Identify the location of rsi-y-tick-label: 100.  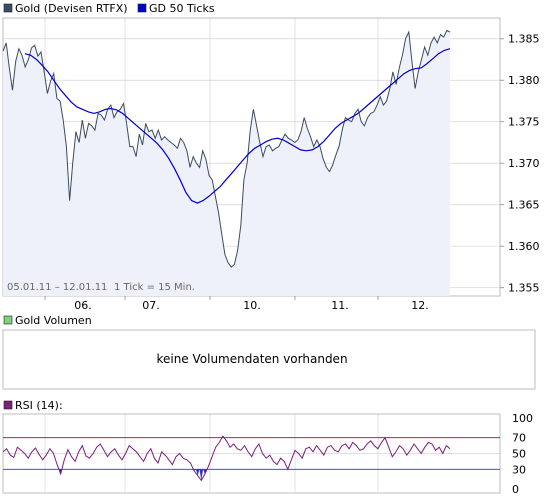
(522, 418).